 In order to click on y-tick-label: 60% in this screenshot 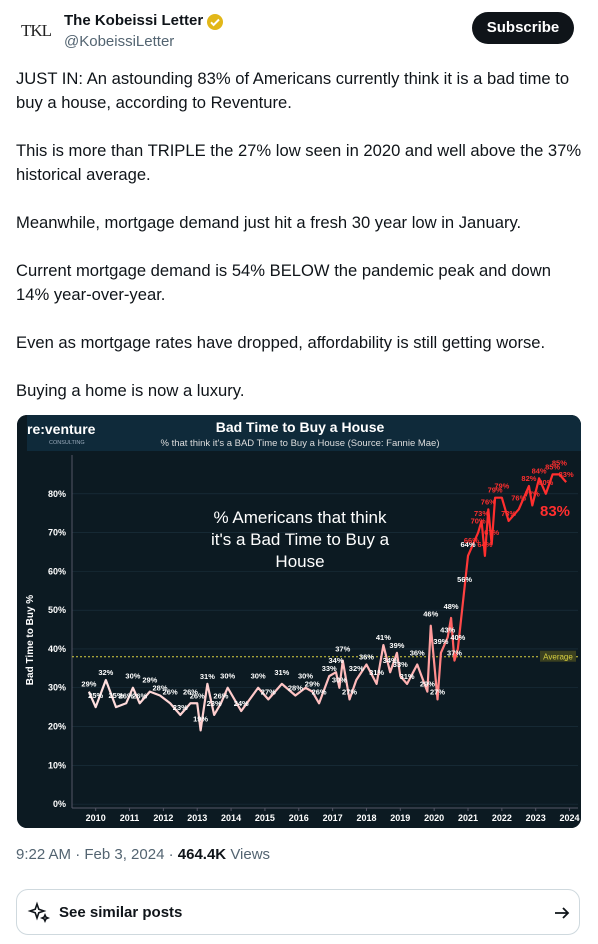, I will do `click(57, 571)`.